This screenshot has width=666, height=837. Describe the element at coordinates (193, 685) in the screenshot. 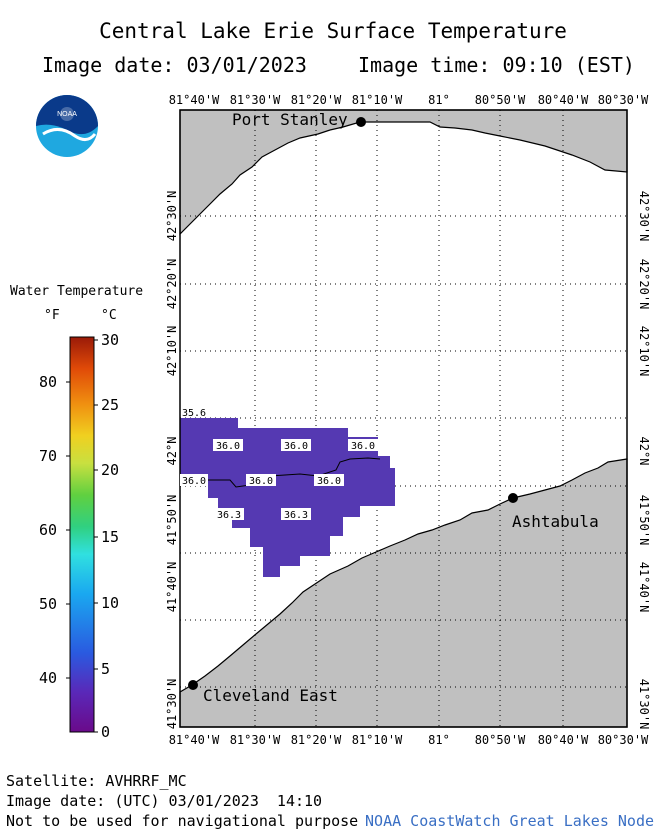

I see `cleveland-east-marker` at that location.